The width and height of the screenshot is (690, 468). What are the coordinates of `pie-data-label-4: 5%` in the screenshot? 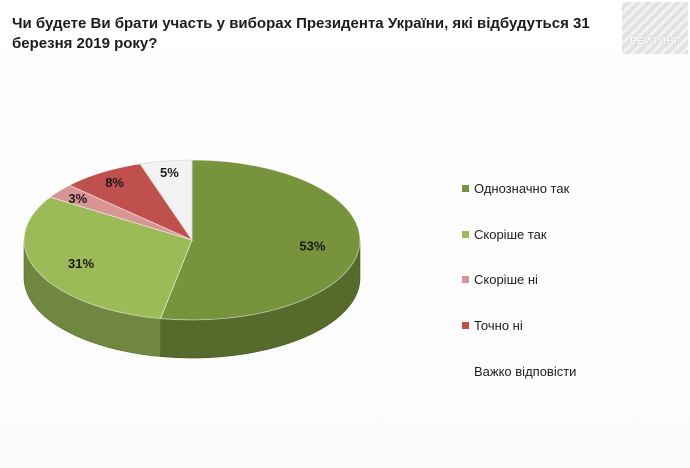 It's located at (169, 172).